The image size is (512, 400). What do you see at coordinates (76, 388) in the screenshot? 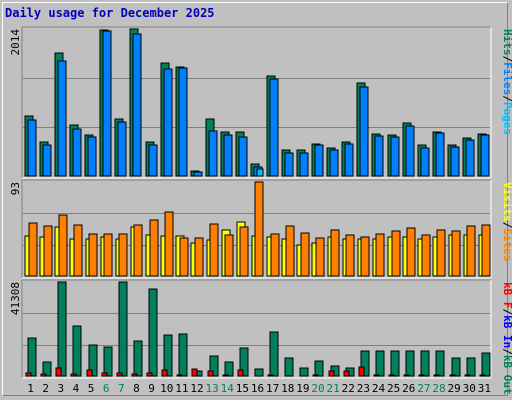
I see `x-tick-label-day-4: 4` at bounding box center [76, 388].